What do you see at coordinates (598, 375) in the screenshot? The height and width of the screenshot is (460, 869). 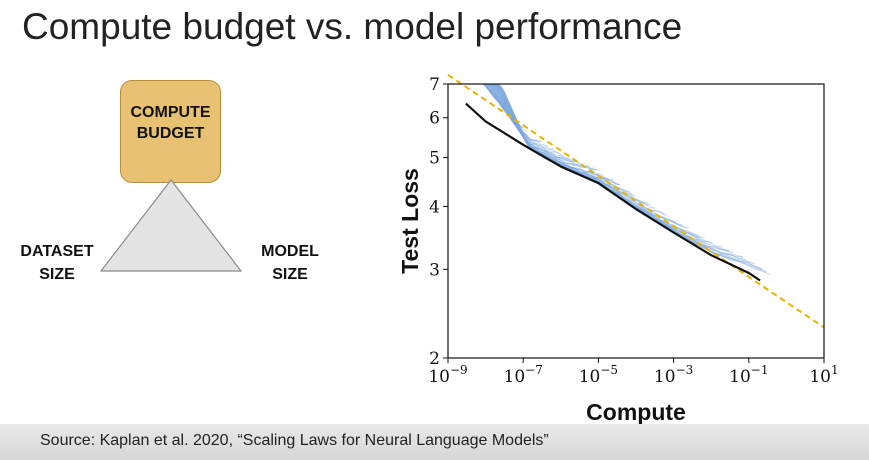 I see `x-tick-label: 10⁻⁵` at bounding box center [598, 375].